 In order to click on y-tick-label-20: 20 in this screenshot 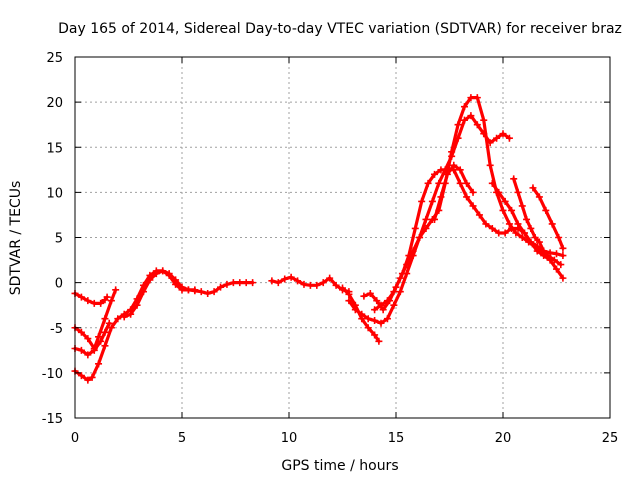, I will do `click(54, 103)`.